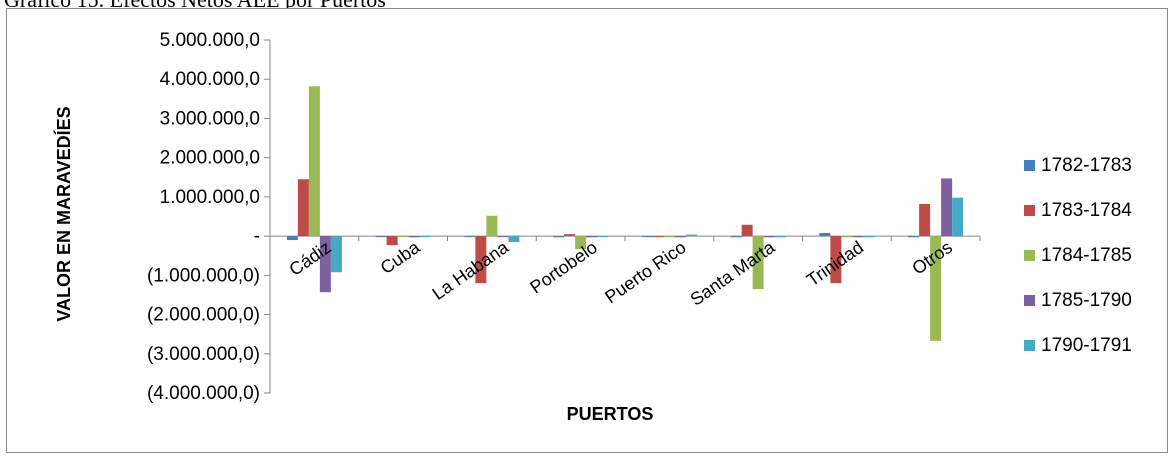 The height and width of the screenshot is (457, 1176). What do you see at coordinates (210, 79) in the screenshot?
I see `y-tick-label: 4.000.000,0` at bounding box center [210, 79].